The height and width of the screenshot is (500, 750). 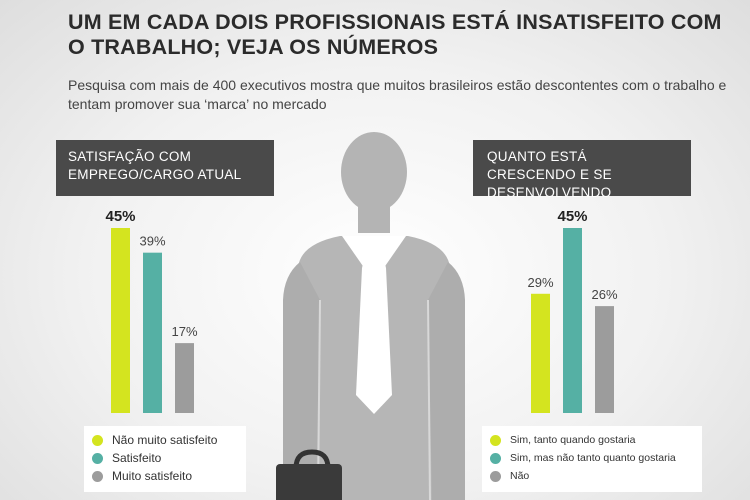 What do you see at coordinates (374, 332) in the screenshot?
I see `person-tie` at bounding box center [374, 332].